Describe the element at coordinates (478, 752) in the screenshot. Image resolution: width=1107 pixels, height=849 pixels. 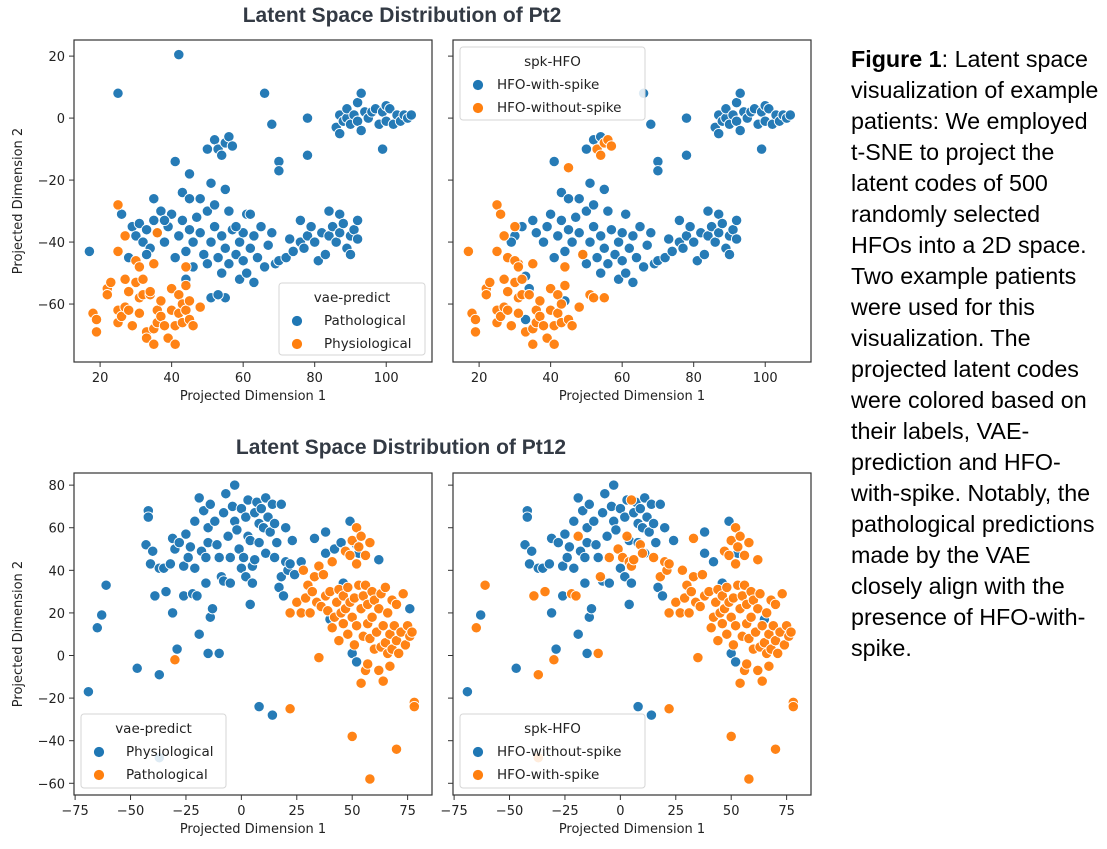
I see `legend-marker-hfo-without-spike` at that location.